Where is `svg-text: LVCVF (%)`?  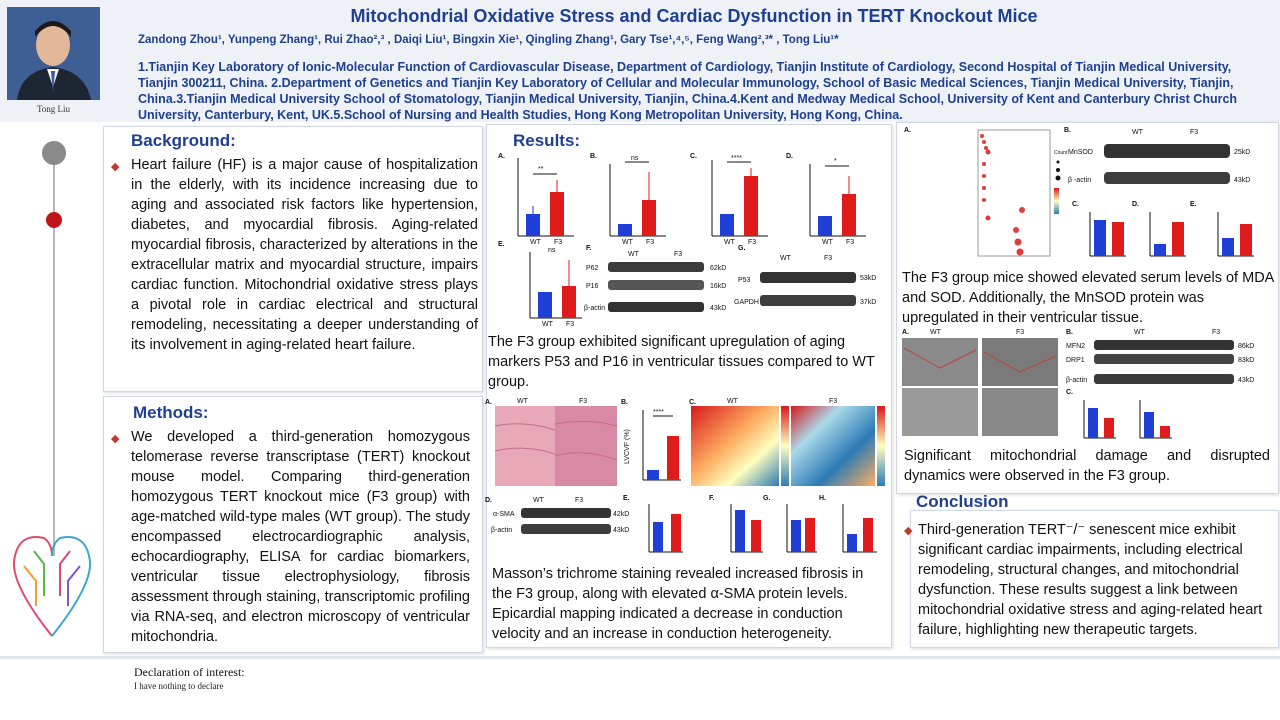
svg-text: LVCVF (%) is located at coordinates (627, 446).